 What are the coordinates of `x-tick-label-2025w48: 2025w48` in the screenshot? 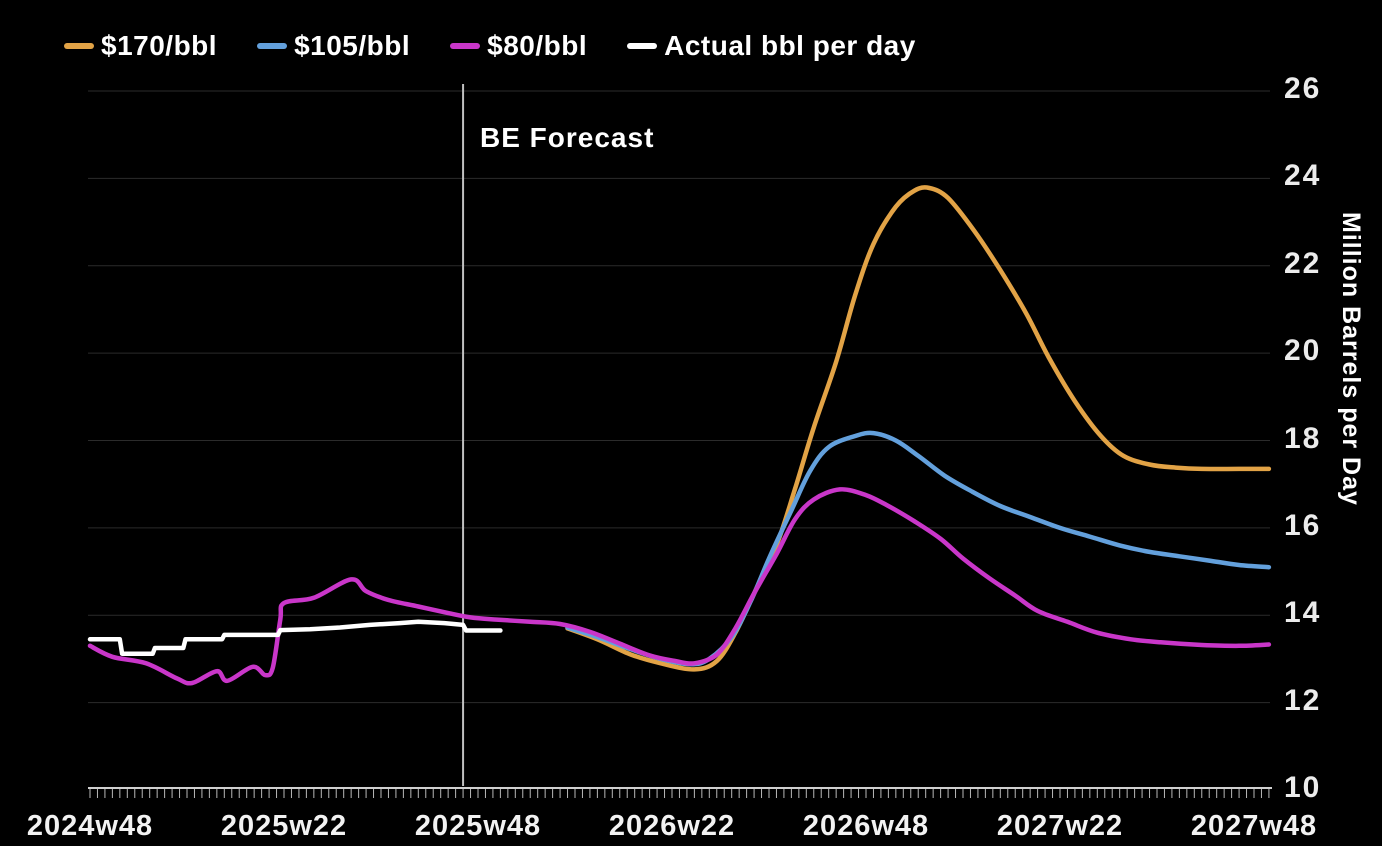 It's located at (478, 826).